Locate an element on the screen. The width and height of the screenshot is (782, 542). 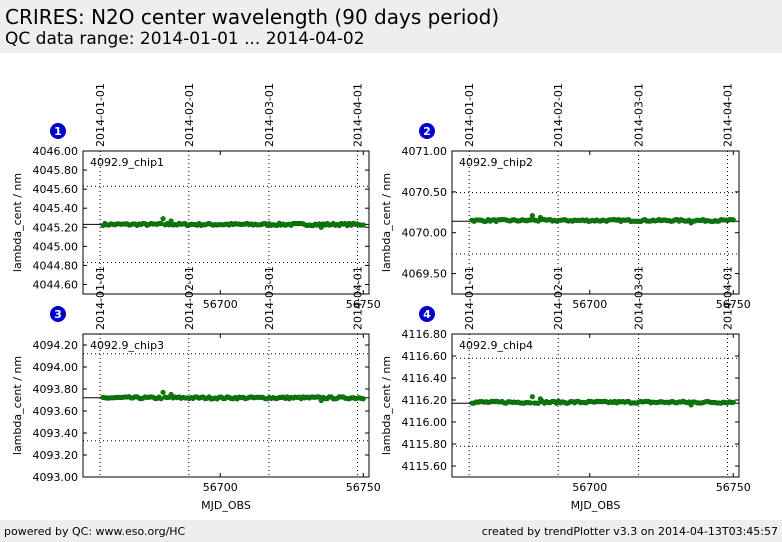
y-tick-label: 4093.20 is located at coordinates (56, 455).